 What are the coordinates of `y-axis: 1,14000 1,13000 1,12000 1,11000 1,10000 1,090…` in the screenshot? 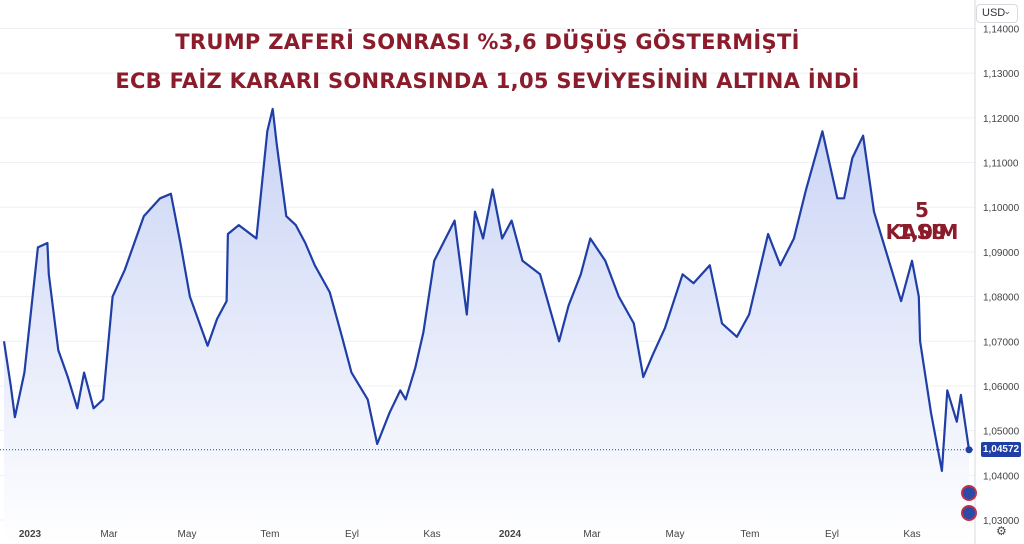 It's located at (1001, 276).